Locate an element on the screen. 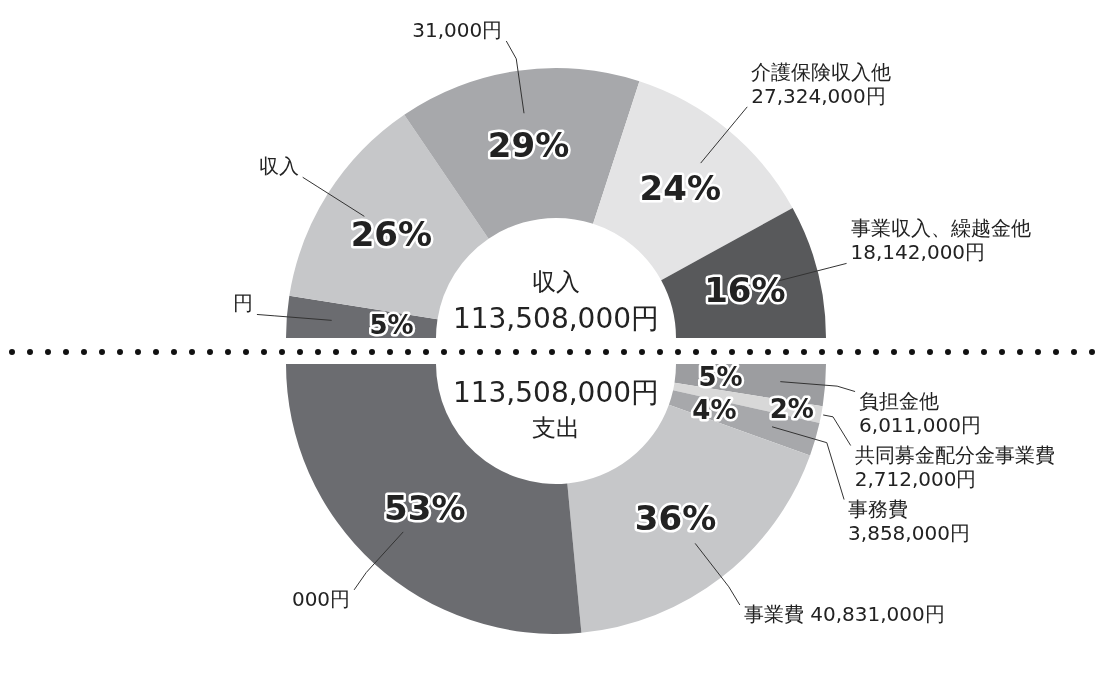 The width and height of the screenshot is (1112, 675). data-label: 24% is located at coordinates (680, 187).